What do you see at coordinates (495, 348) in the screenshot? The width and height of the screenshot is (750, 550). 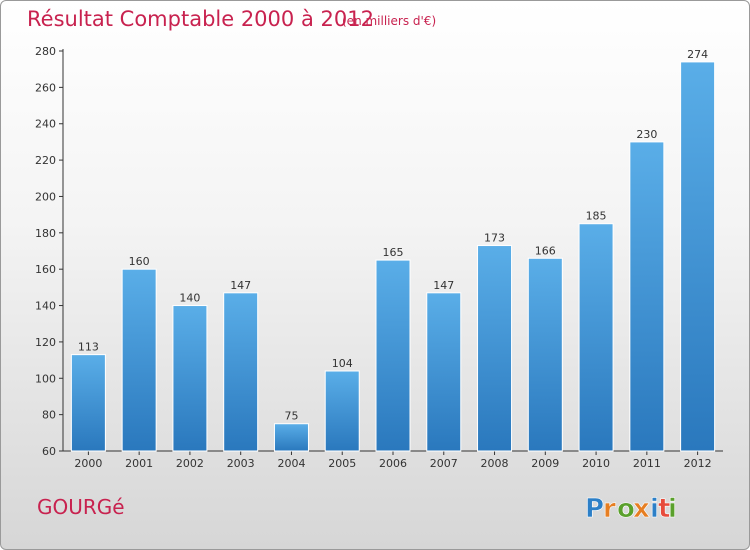 I see `bar-2008` at bounding box center [495, 348].